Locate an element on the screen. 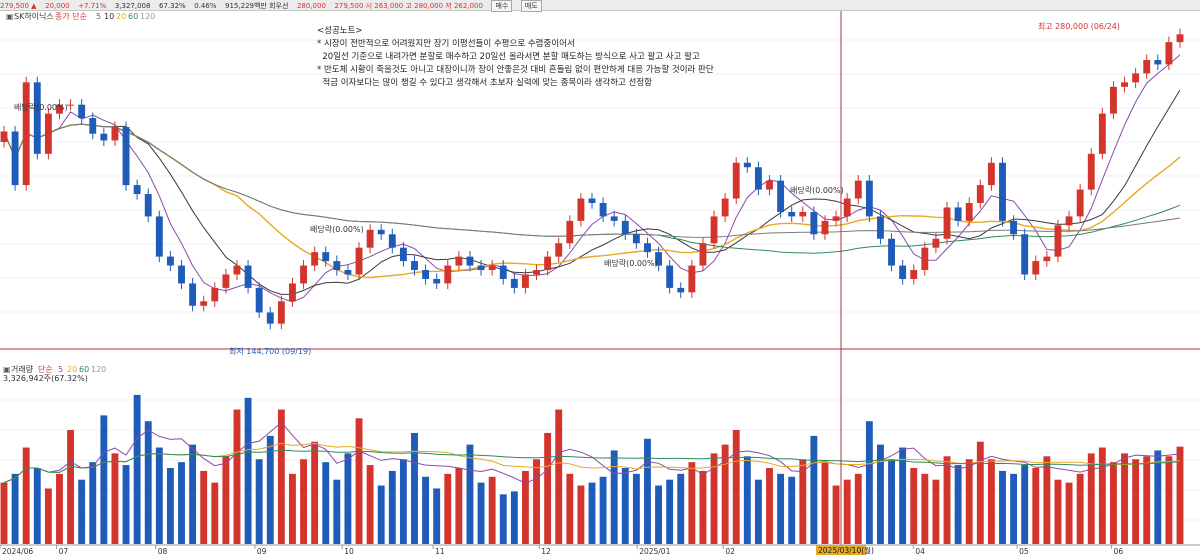 This screenshot has width=1200, height=557. ma120-label: 120 is located at coordinates (147, 16).